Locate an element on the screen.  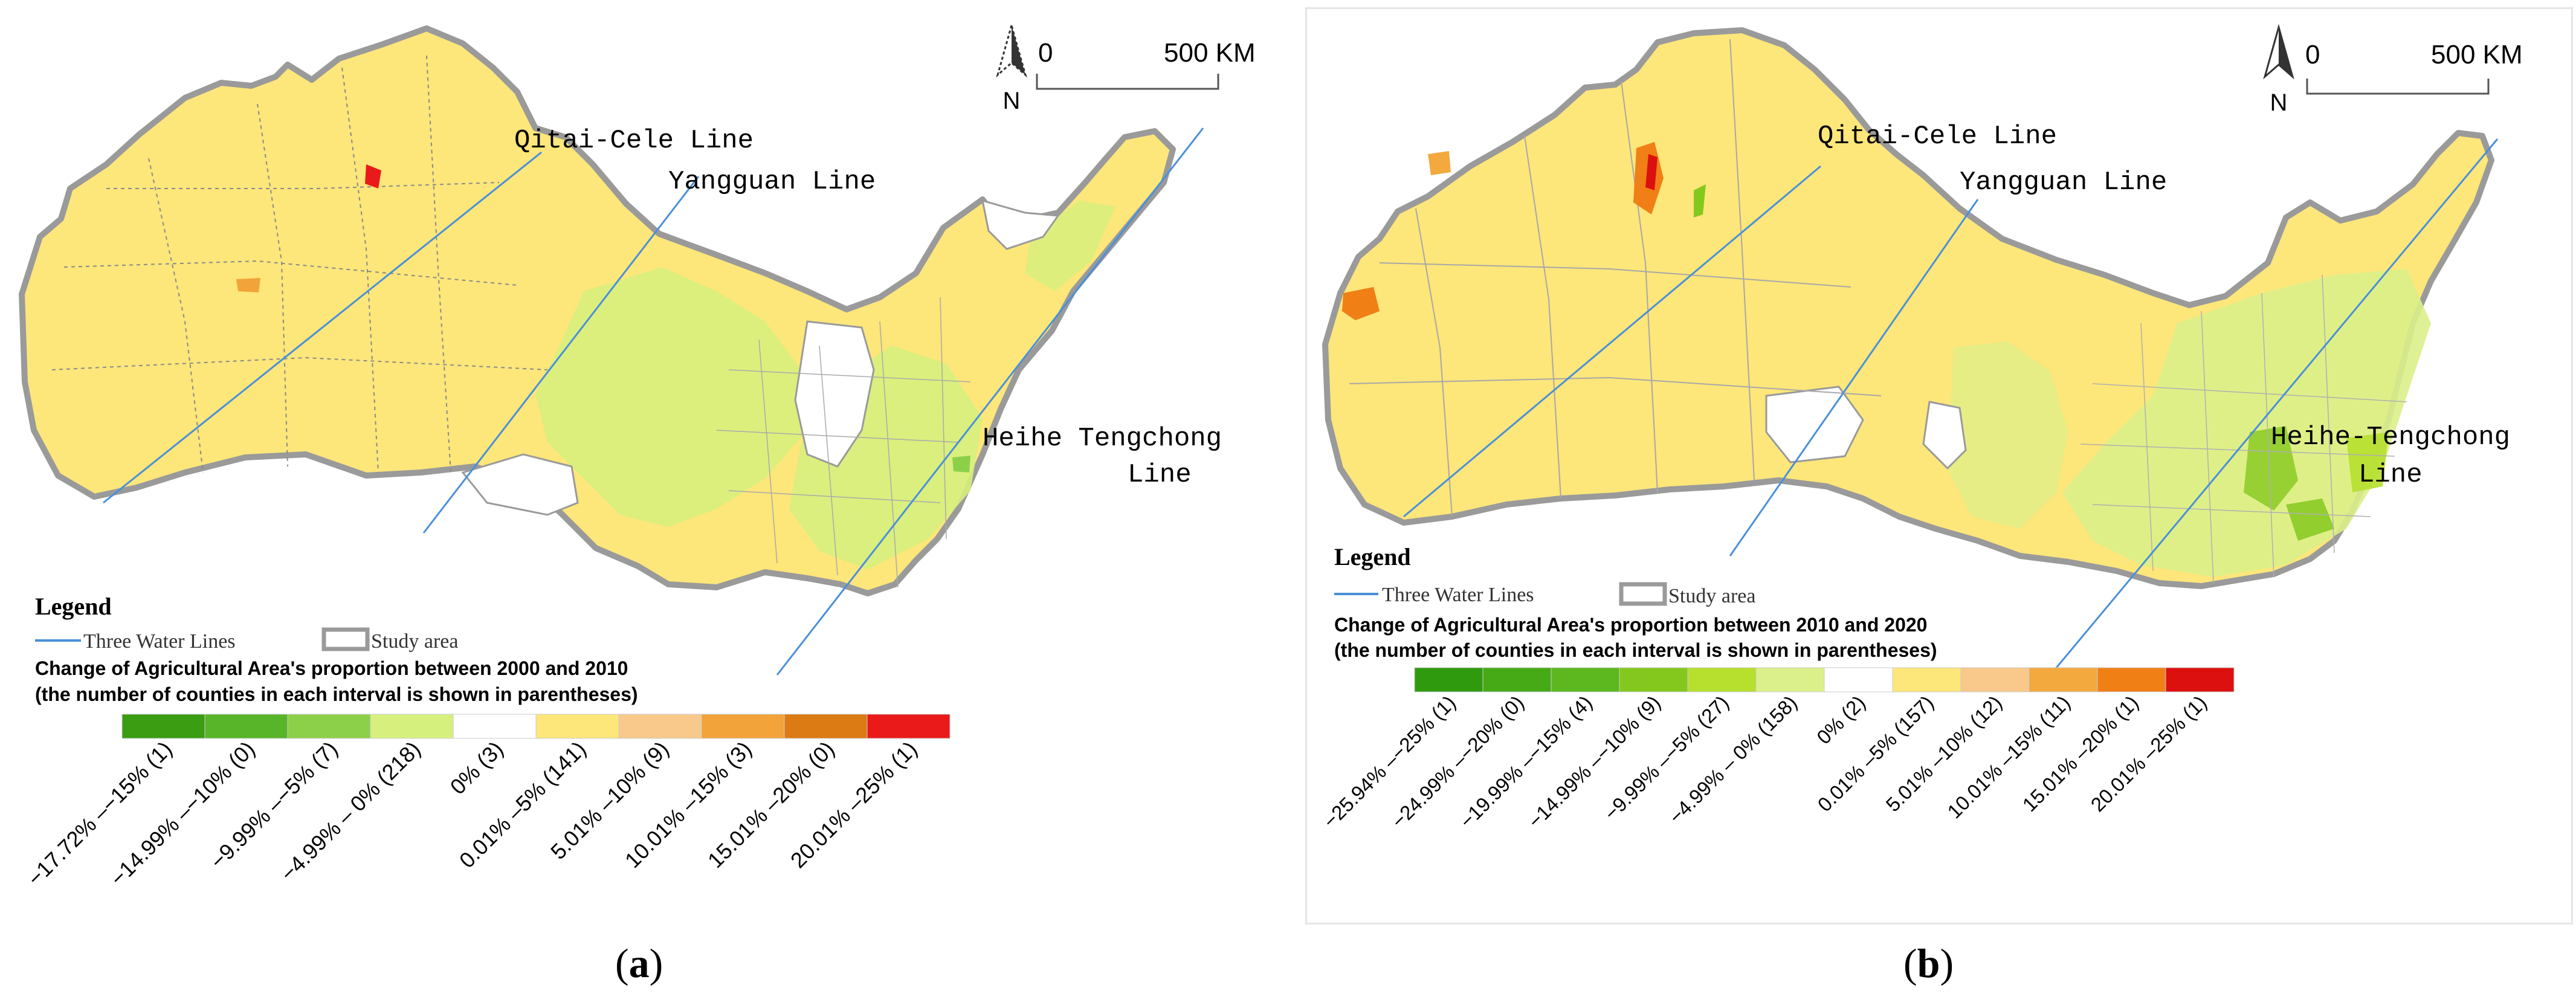
label-heihe-tengchong-line-1: Heihe-Tengchong is located at coordinates (2391, 437).